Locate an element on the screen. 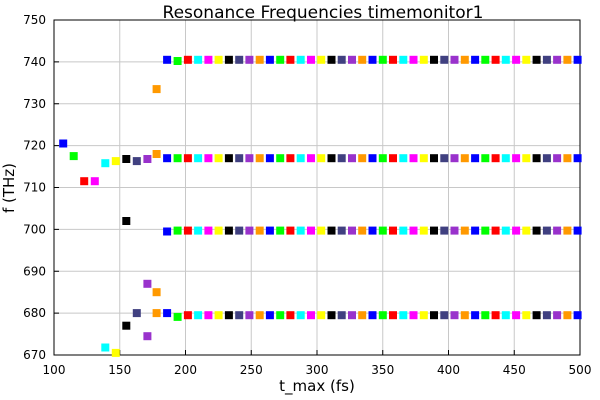 Image resolution: width=600 pixels, height=400 pixels. x-tick-label: 450 is located at coordinates (514, 370).